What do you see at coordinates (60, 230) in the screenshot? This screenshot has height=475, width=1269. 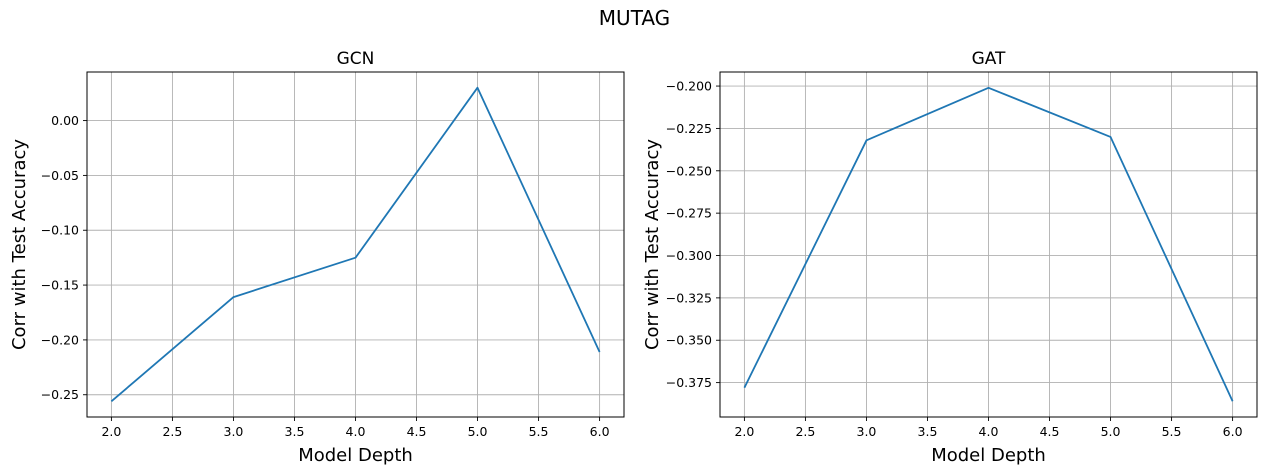 I see `y-tick-label: −0.10` at bounding box center [60, 230].